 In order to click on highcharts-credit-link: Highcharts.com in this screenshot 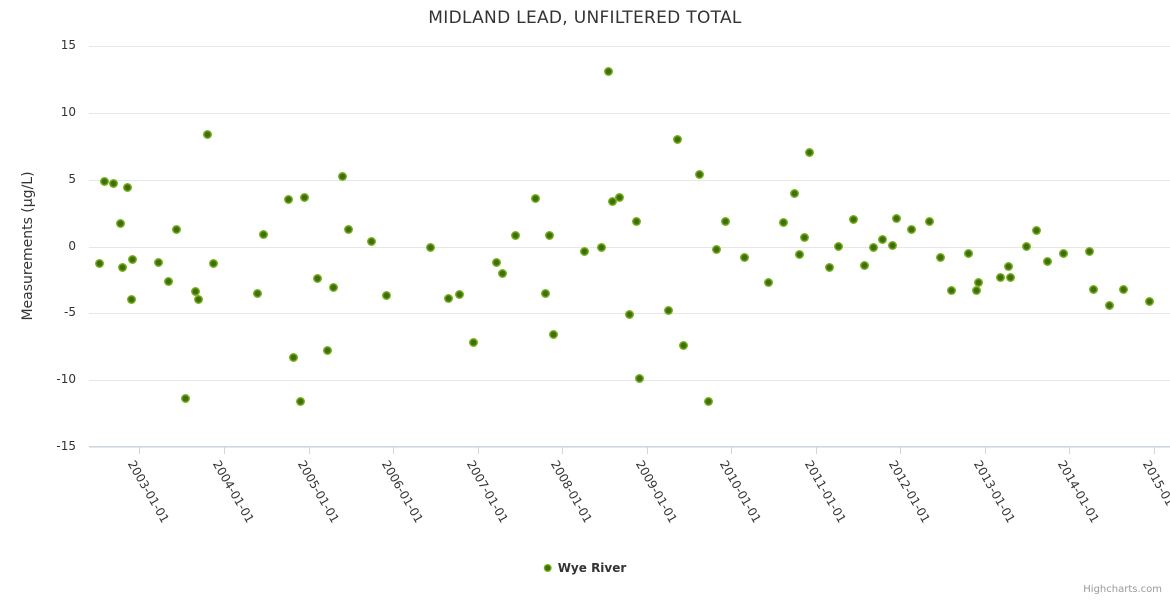, I will do `click(1122, 589)`.